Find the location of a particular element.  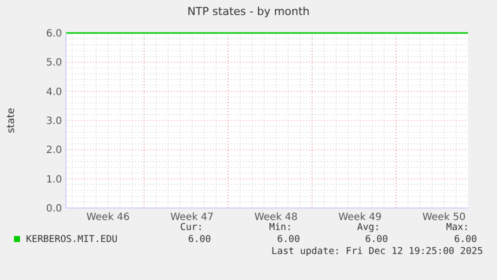

legend-label: KERBEROS.MIT.EDU is located at coordinates (72, 239).